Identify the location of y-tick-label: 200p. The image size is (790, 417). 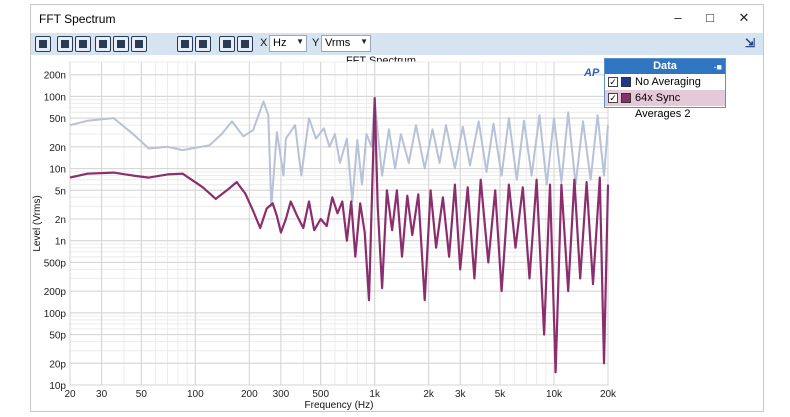
(55, 292).